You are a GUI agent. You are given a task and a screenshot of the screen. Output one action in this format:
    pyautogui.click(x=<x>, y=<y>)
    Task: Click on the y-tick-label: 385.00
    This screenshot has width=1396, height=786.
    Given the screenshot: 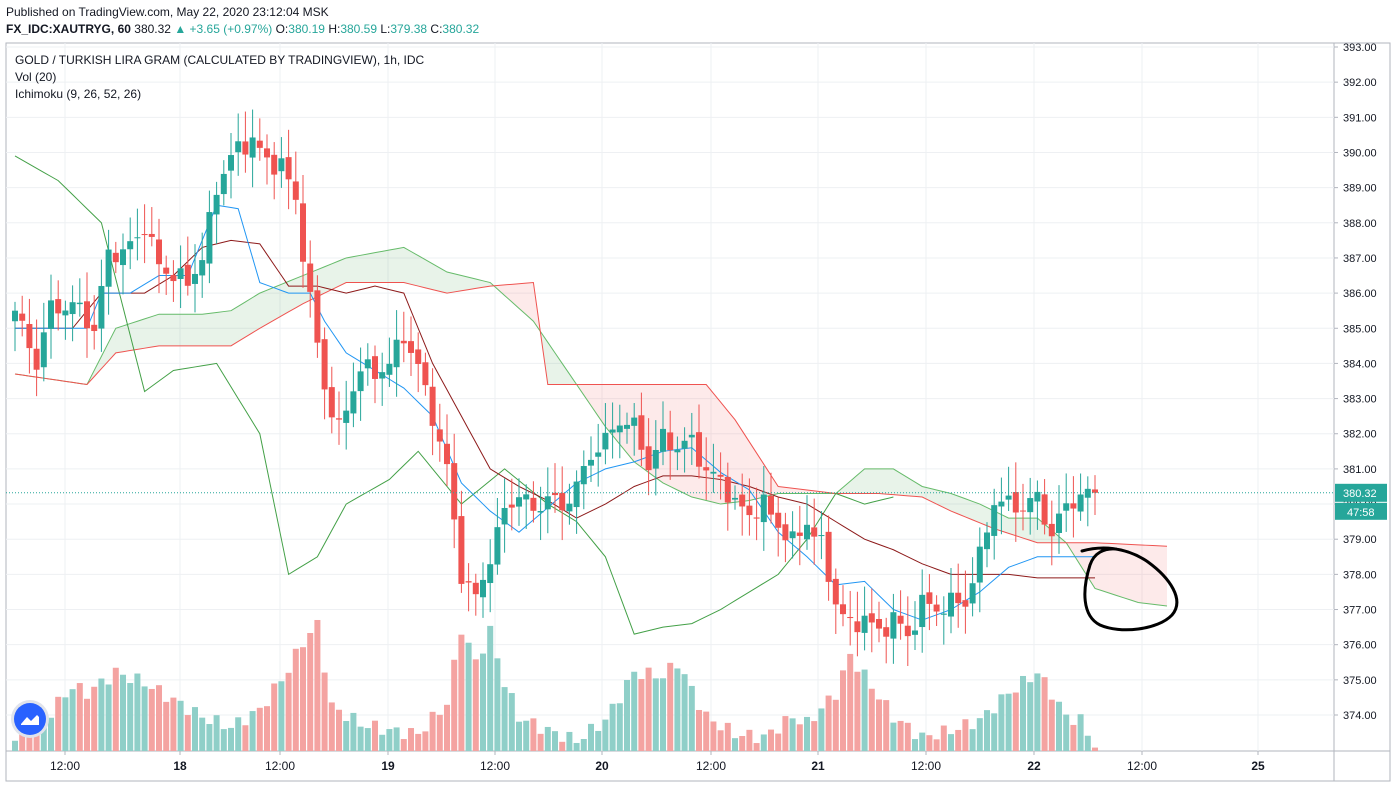 What is the action you would take?
    pyautogui.click(x=1360, y=329)
    